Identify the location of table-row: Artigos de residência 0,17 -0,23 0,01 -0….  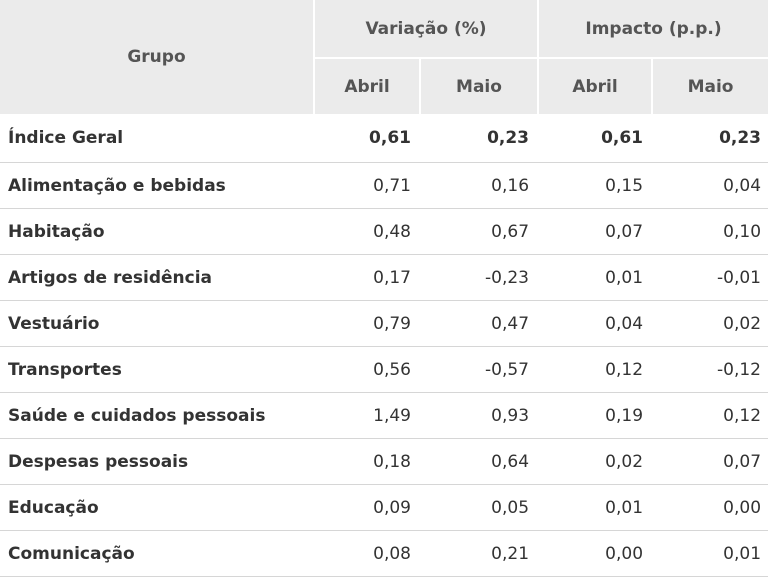
(384, 277).